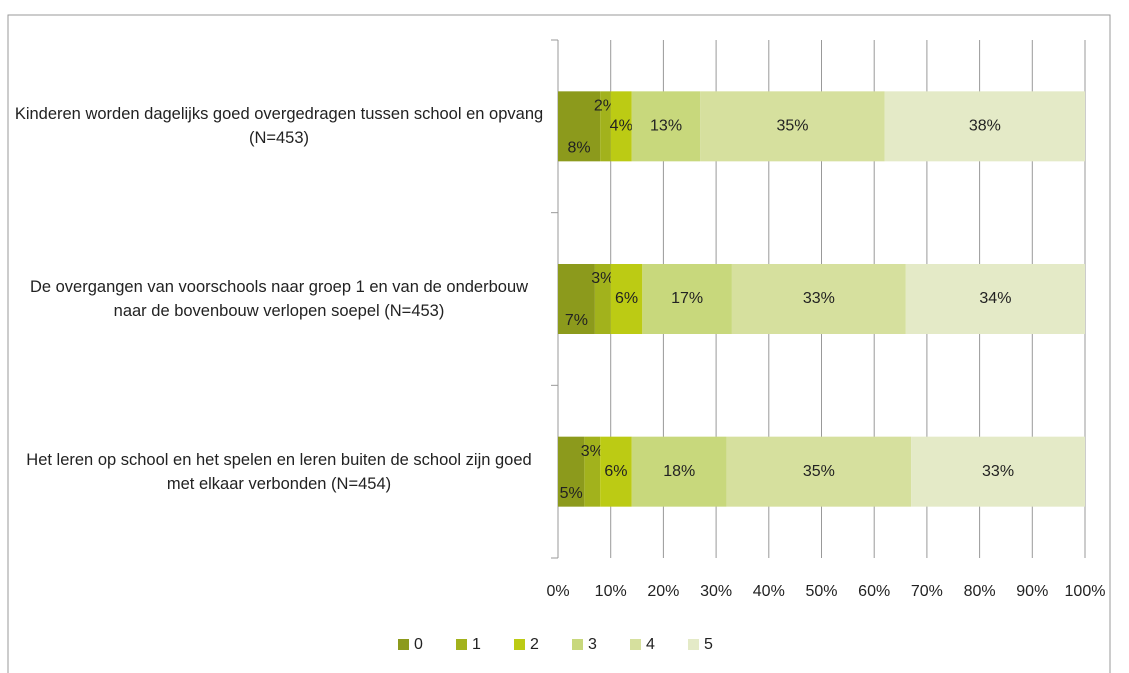  What do you see at coordinates (534, 644) in the screenshot?
I see `legend-label: 2` at bounding box center [534, 644].